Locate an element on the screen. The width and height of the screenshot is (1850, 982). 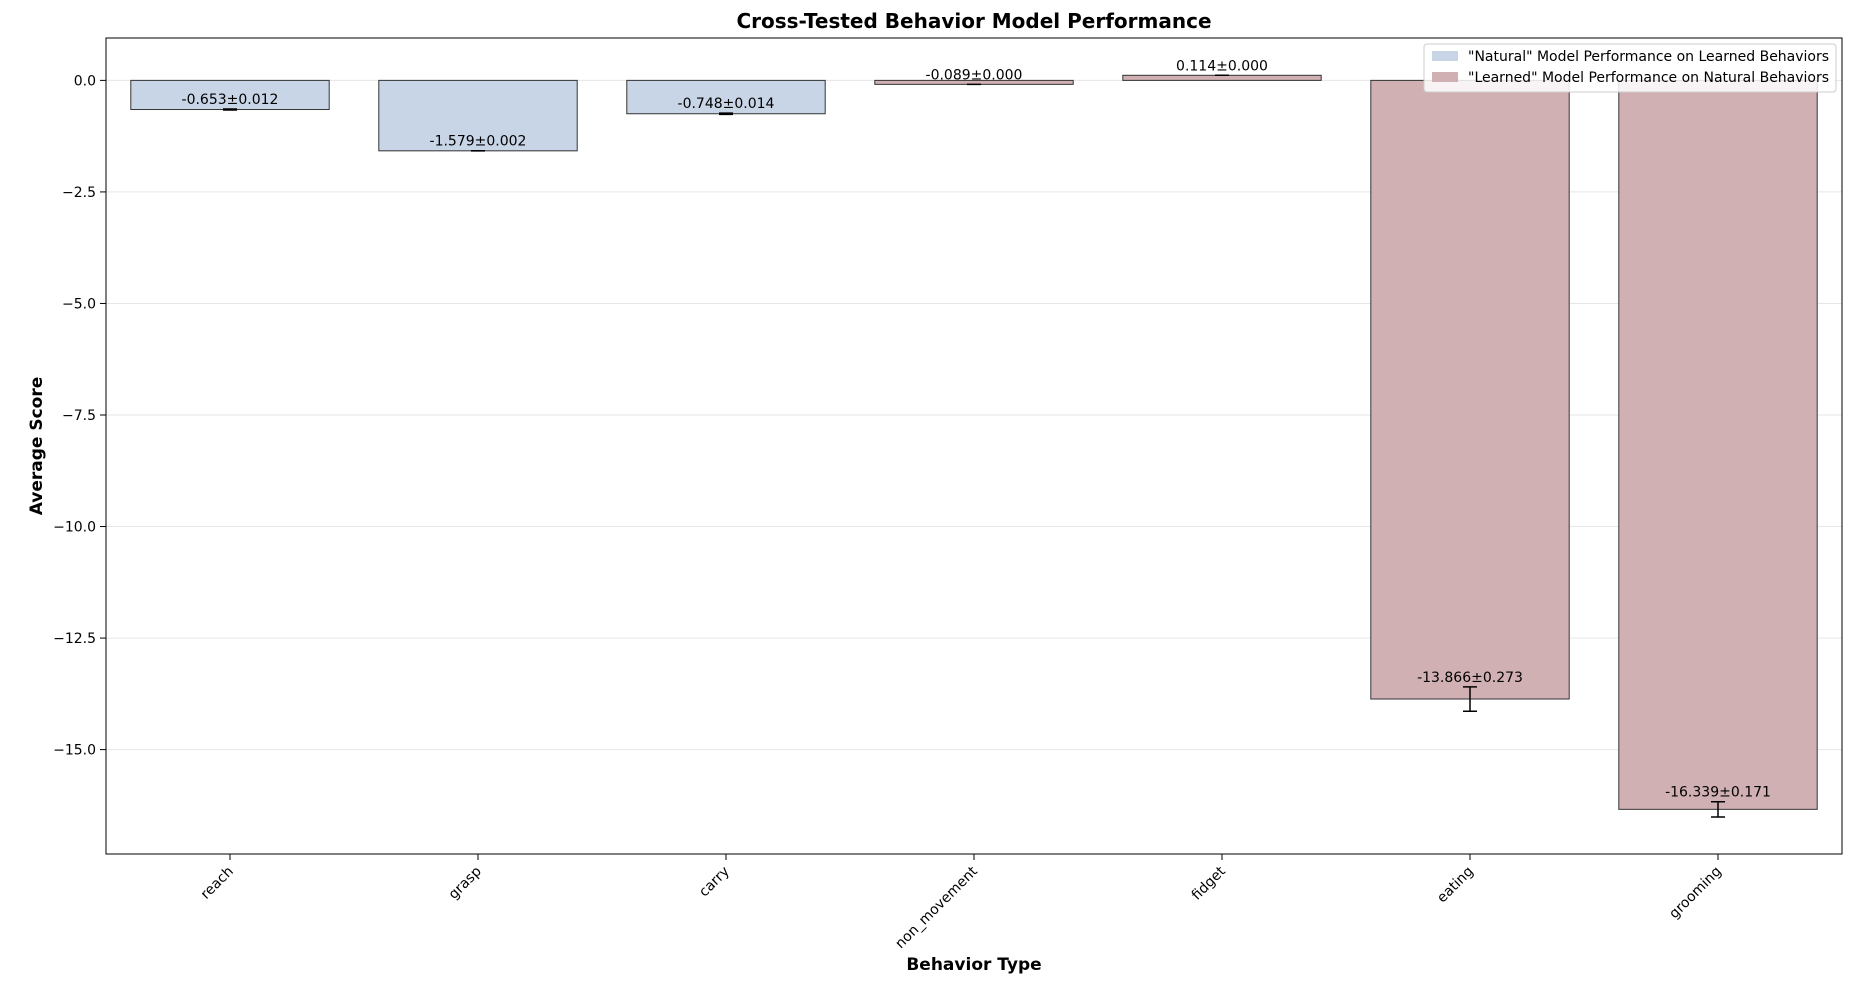
y-tick-label: −5.0 is located at coordinates (79, 304).